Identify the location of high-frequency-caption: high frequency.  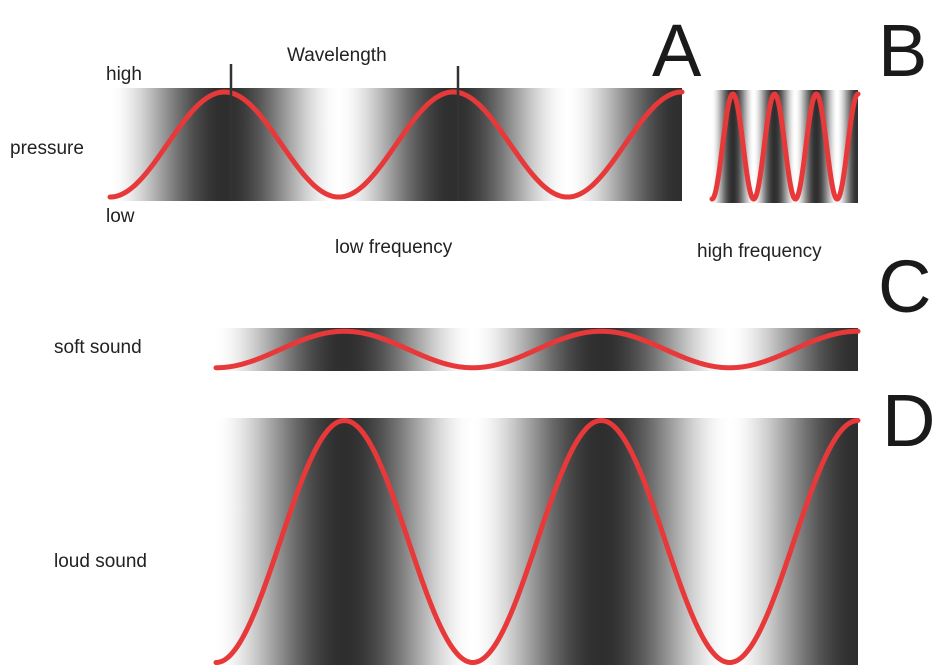
(759, 251).